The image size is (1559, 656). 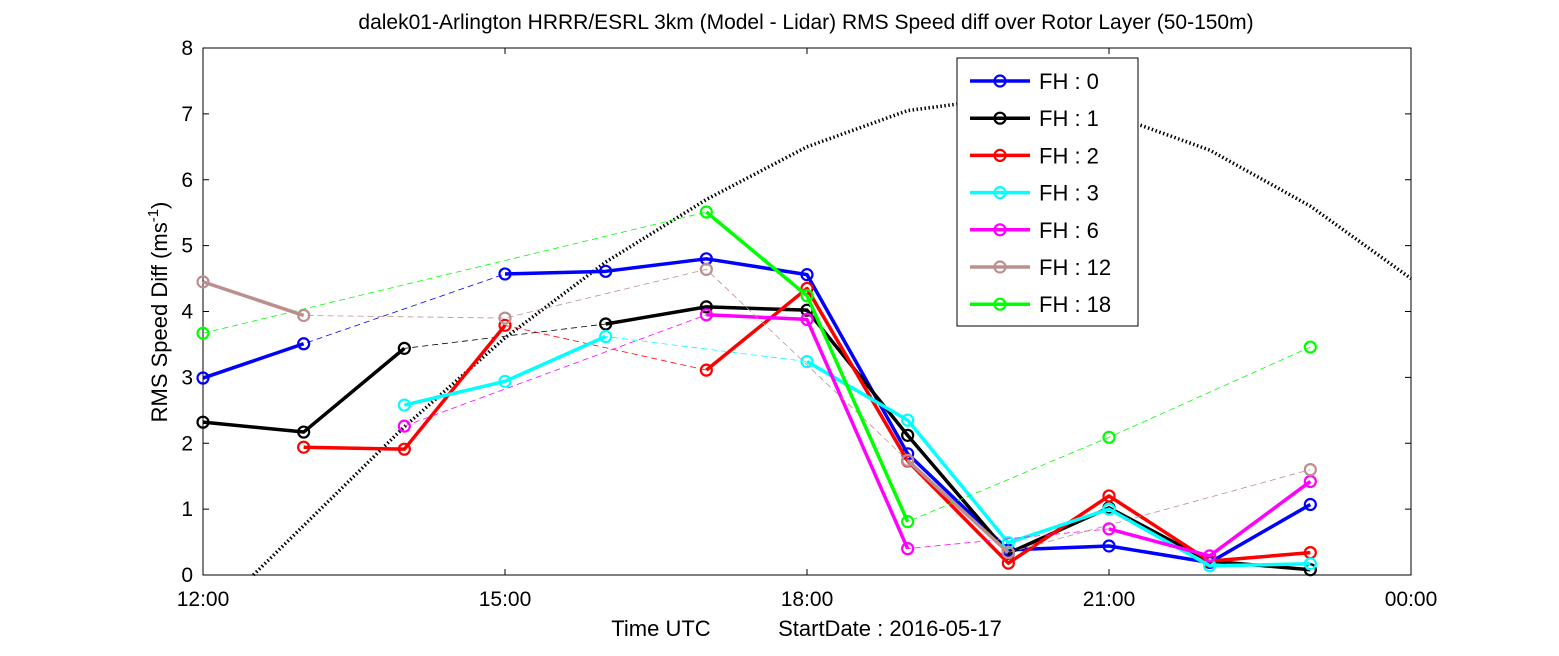 I want to click on x-axis-title: Time UTC, so click(x=661, y=628).